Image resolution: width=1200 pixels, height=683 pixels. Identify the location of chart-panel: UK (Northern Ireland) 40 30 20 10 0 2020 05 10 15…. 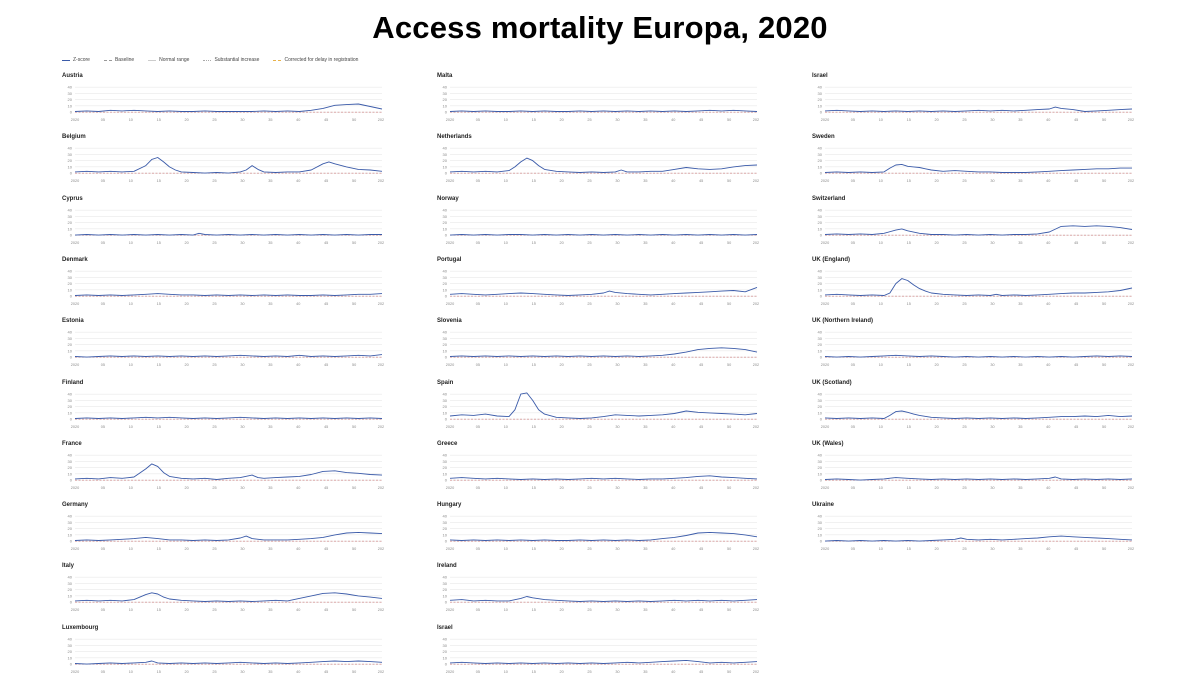
(977, 347).